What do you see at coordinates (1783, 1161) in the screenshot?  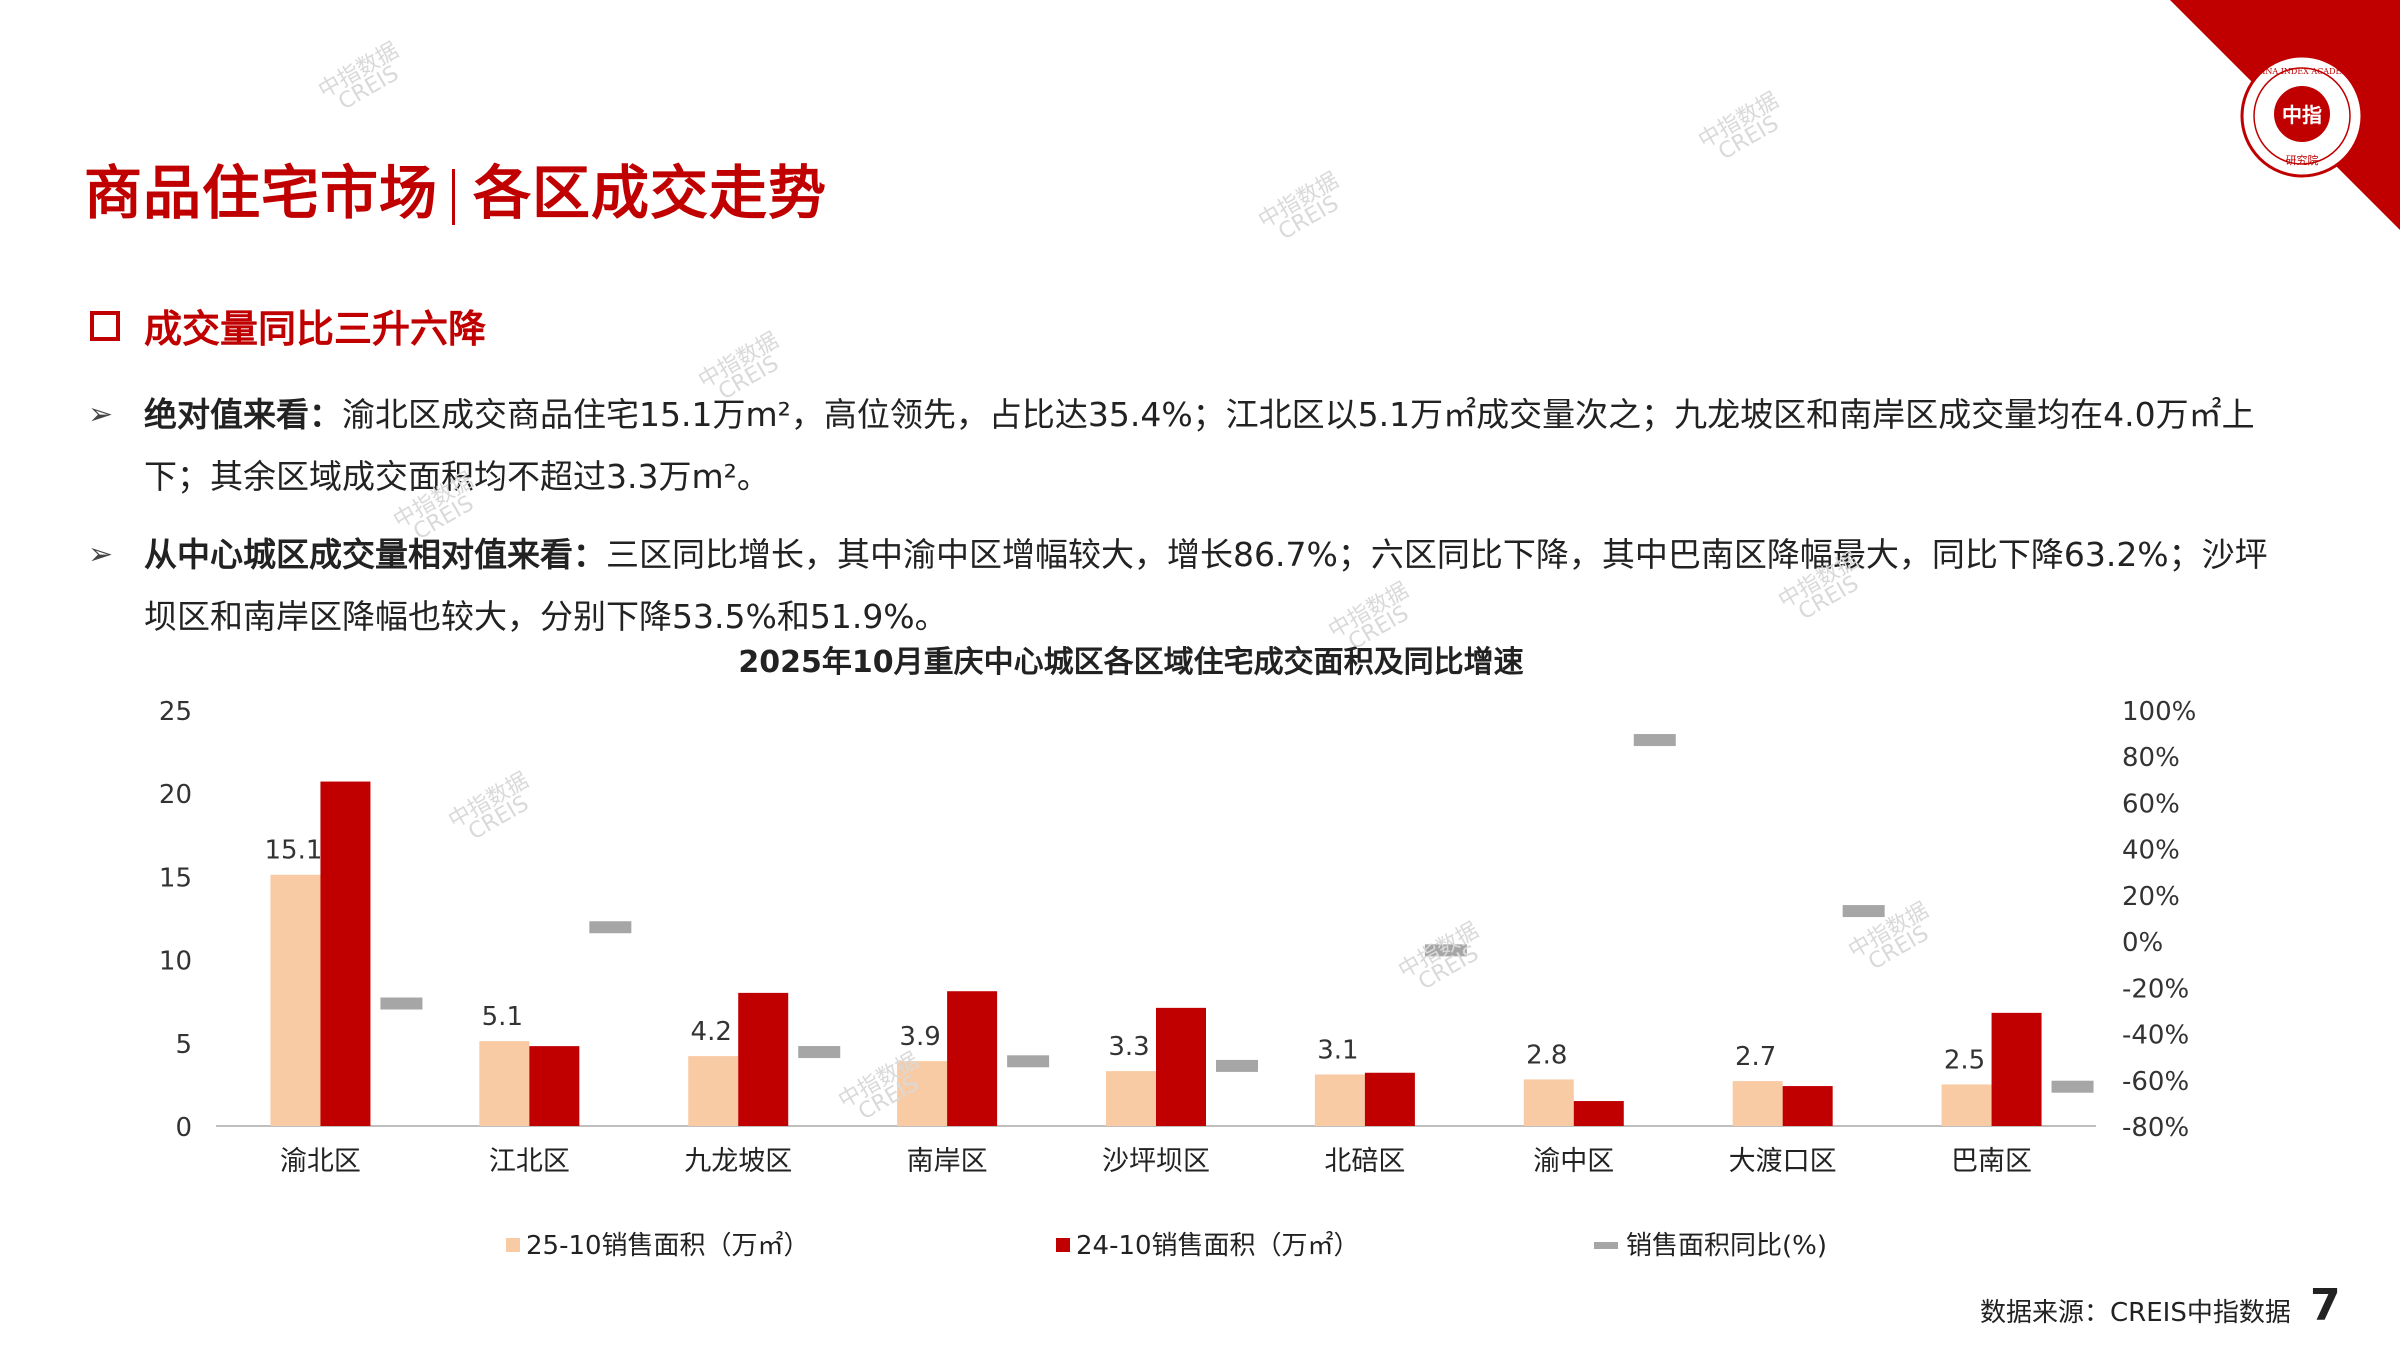 I see `x-tick-label: 大渡口区` at bounding box center [1783, 1161].